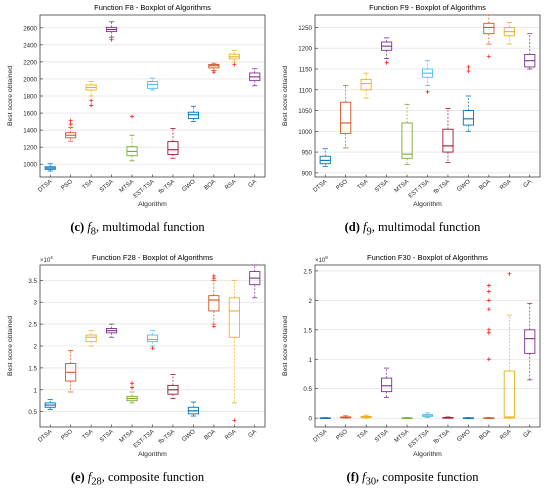 This screenshot has height=497, width=550. Describe the element at coordinates (382, 186) in the screenshot. I see `f9-xtick-label-stsa: STSA` at that location.